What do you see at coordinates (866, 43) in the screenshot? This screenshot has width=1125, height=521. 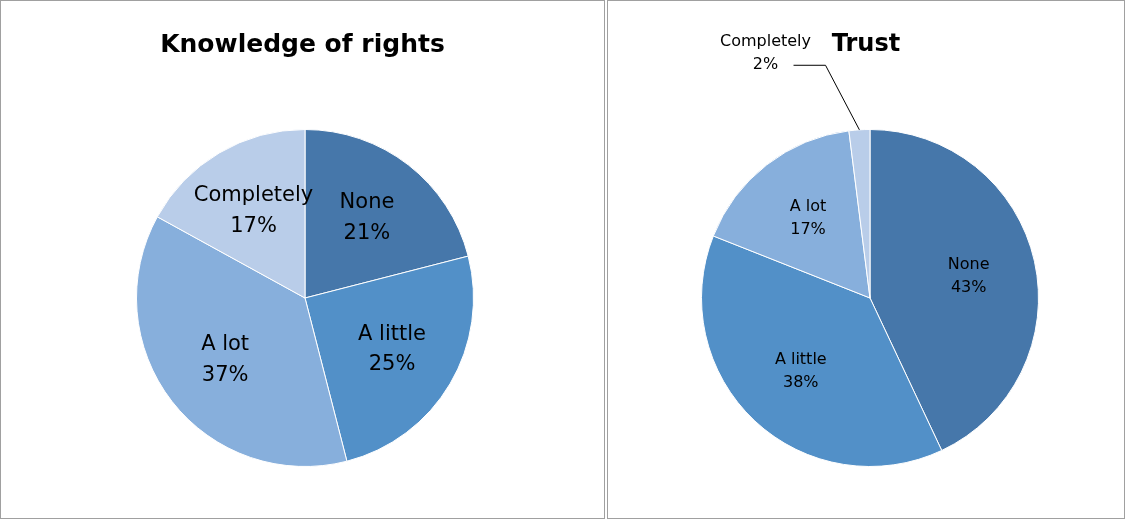 I see `chart-title: Trust` at bounding box center [866, 43].